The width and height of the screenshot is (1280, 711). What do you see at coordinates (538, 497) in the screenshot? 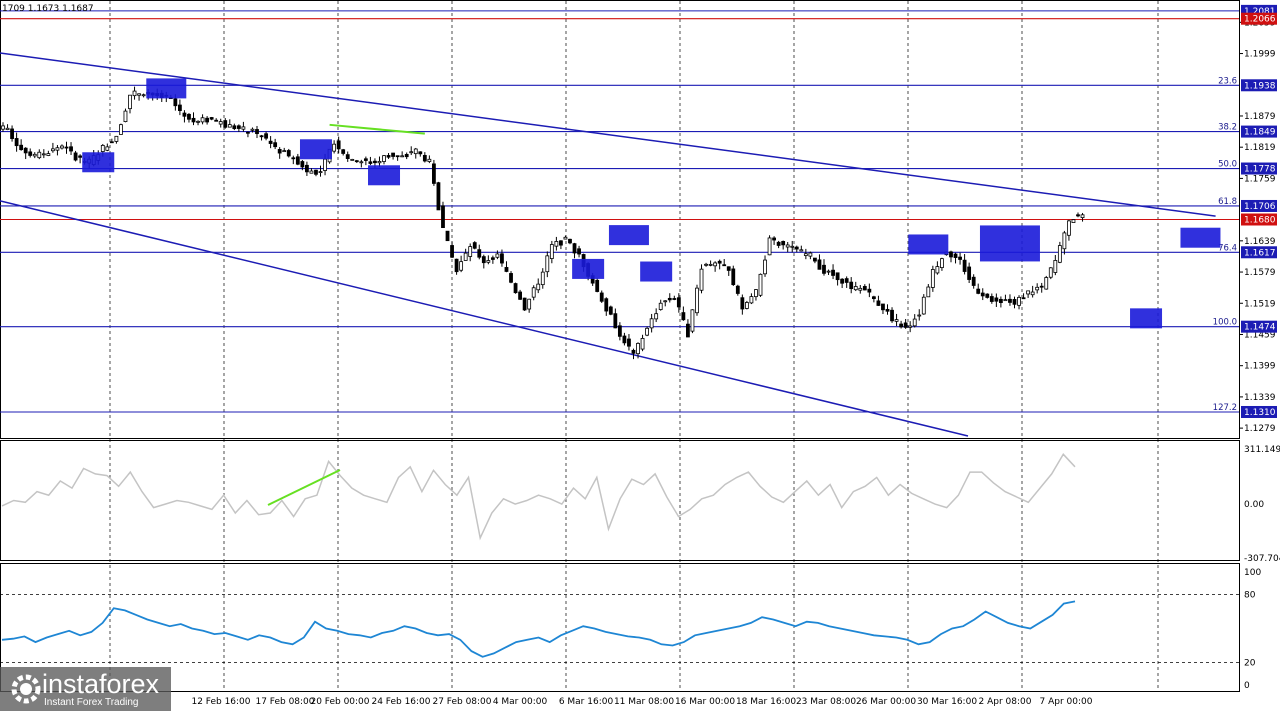
I see `cci-pane` at bounding box center [538, 497].